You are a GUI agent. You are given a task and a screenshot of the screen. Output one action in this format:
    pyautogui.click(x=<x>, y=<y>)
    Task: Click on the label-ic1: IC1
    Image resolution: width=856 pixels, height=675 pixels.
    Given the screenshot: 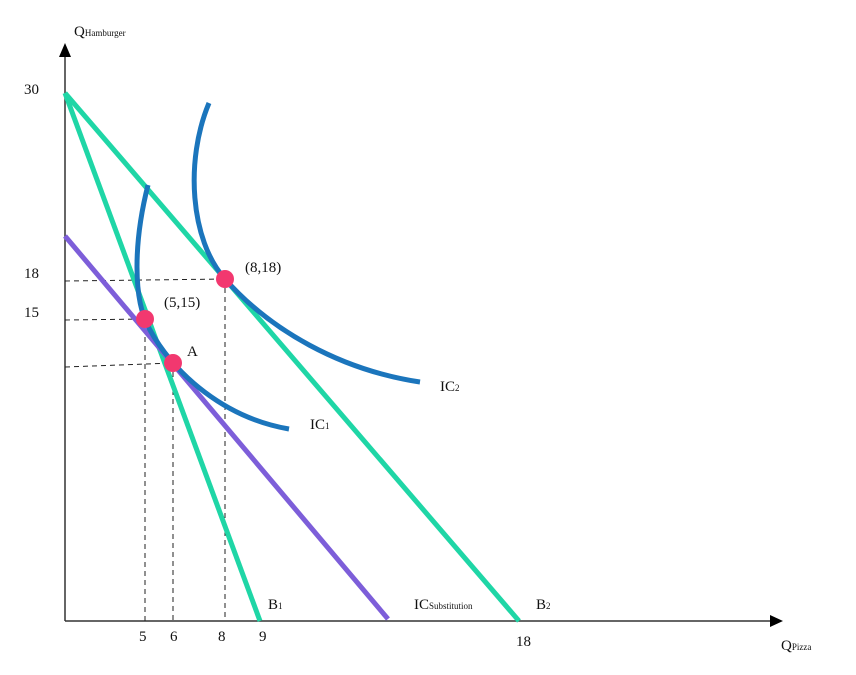 What is the action you would take?
    pyautogui.click(x=320, y=425)
    